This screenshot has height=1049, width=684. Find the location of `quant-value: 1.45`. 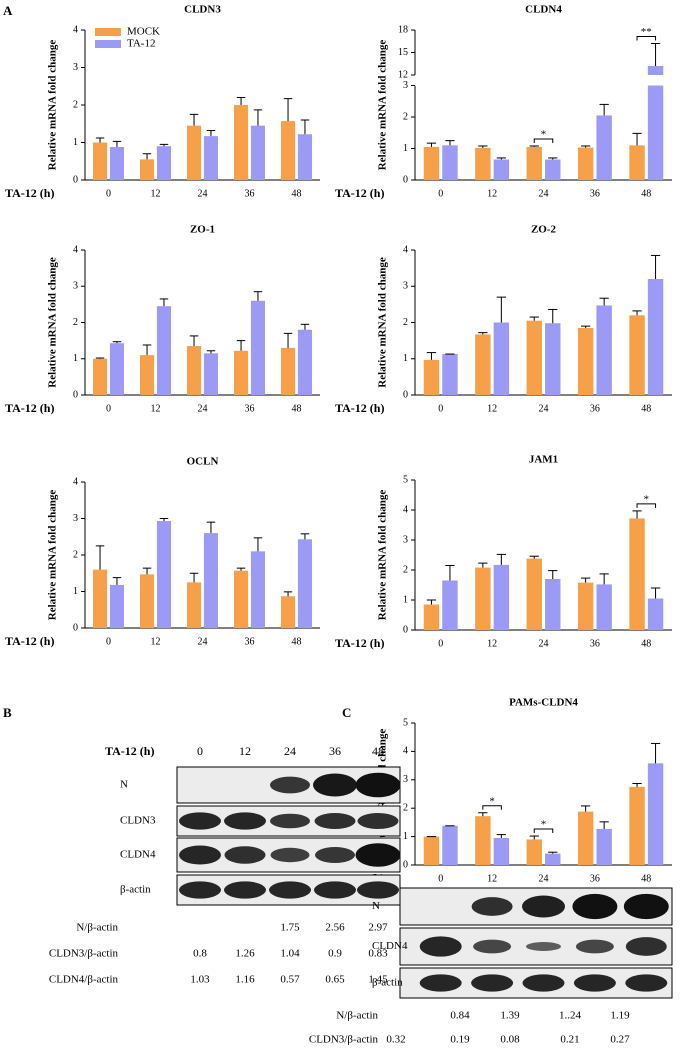

quant-value: 1.45 is located at coordinates (378, 980).